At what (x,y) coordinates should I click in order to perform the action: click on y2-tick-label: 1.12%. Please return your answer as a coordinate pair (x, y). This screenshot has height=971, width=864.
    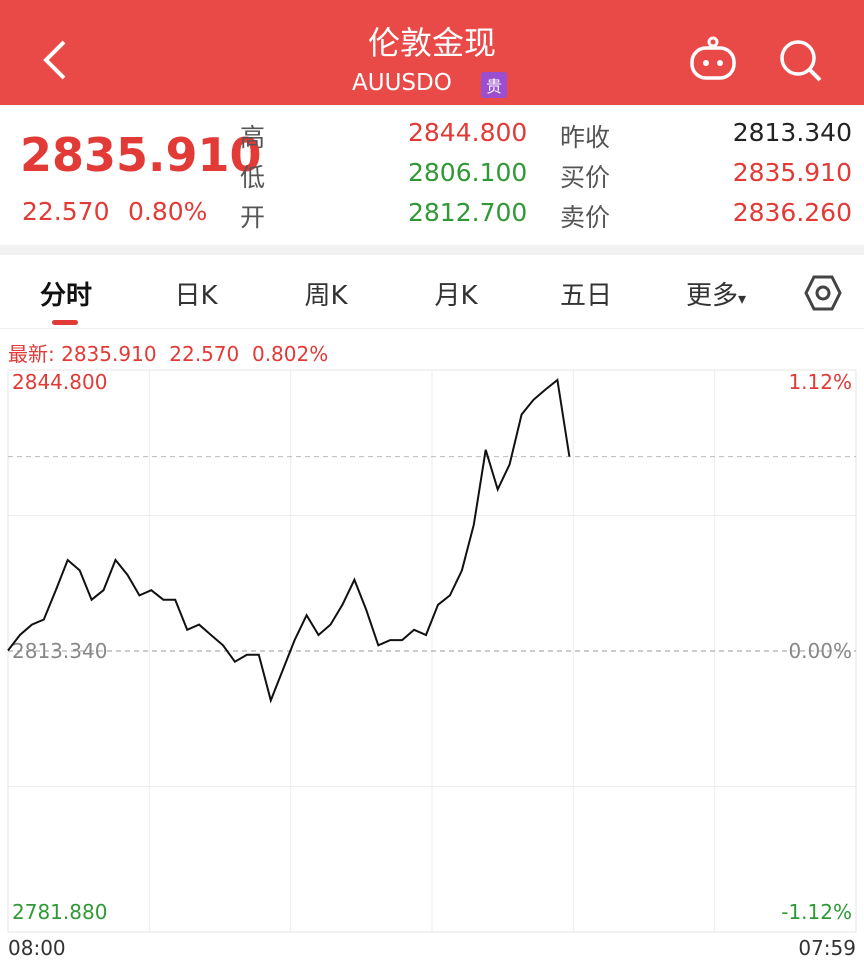
    Looking at the image, I should click on (820, 382).